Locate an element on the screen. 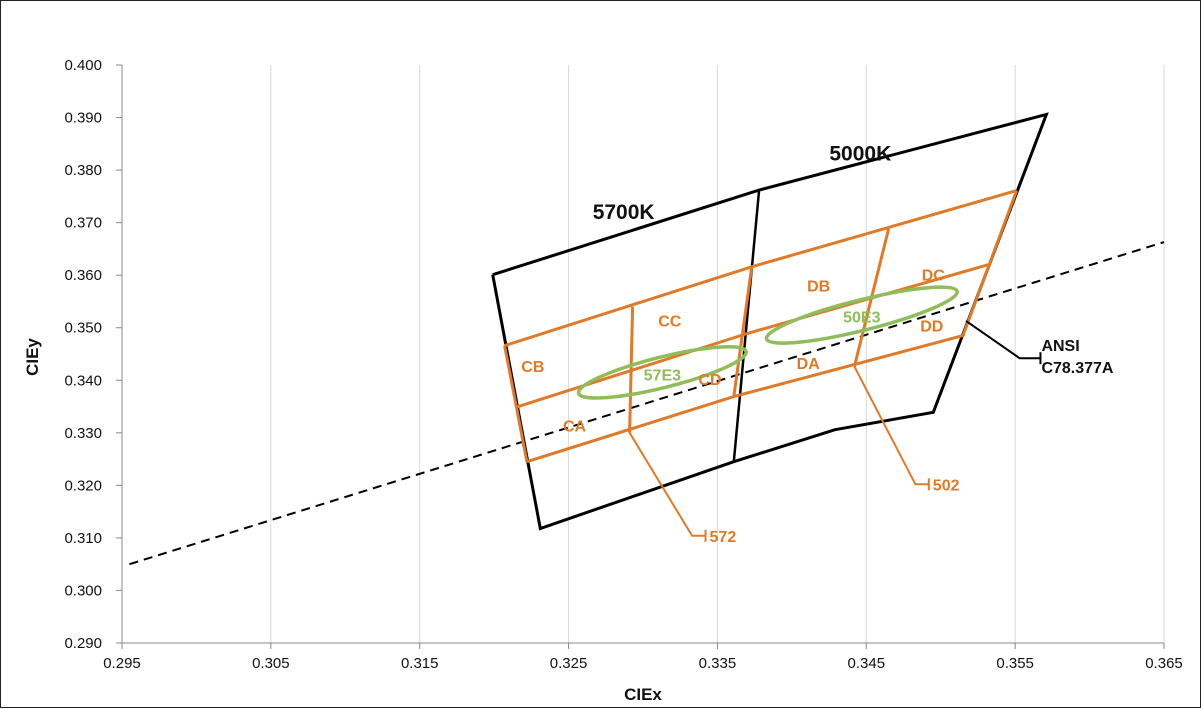 The width and height of the screenshot is (1201, 709). y-tick-label: 0.330 is located at coordinates (83, 433).